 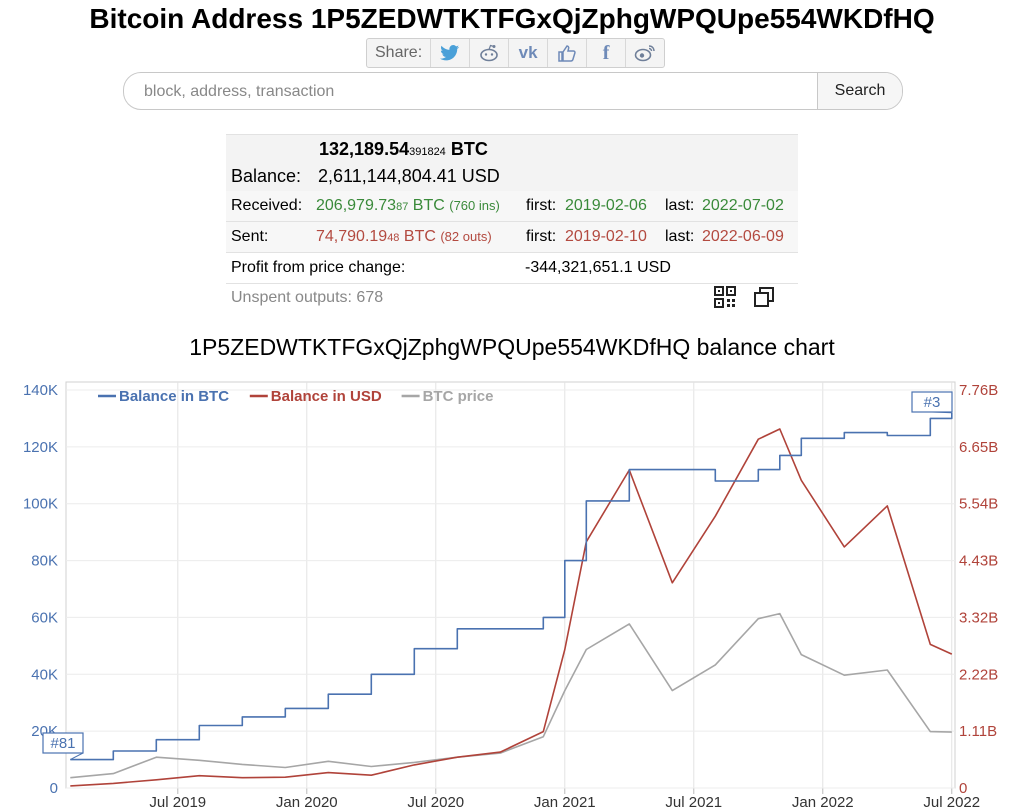 What do you see at coordinates (764, 299) in the screenshot?
I see `copy-icon` at bounding box center [764, 299].